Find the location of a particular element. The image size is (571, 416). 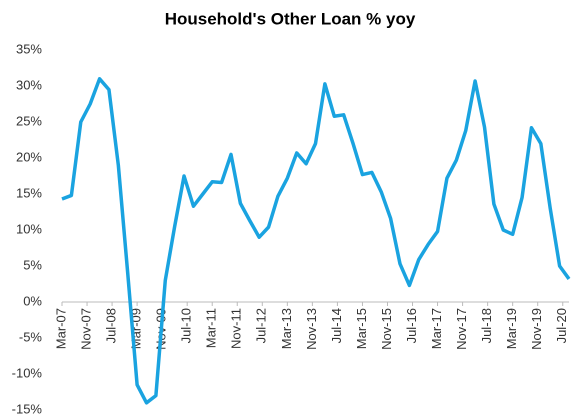

x-tick-label: Mar-11 is located at coordinates (211, 328).